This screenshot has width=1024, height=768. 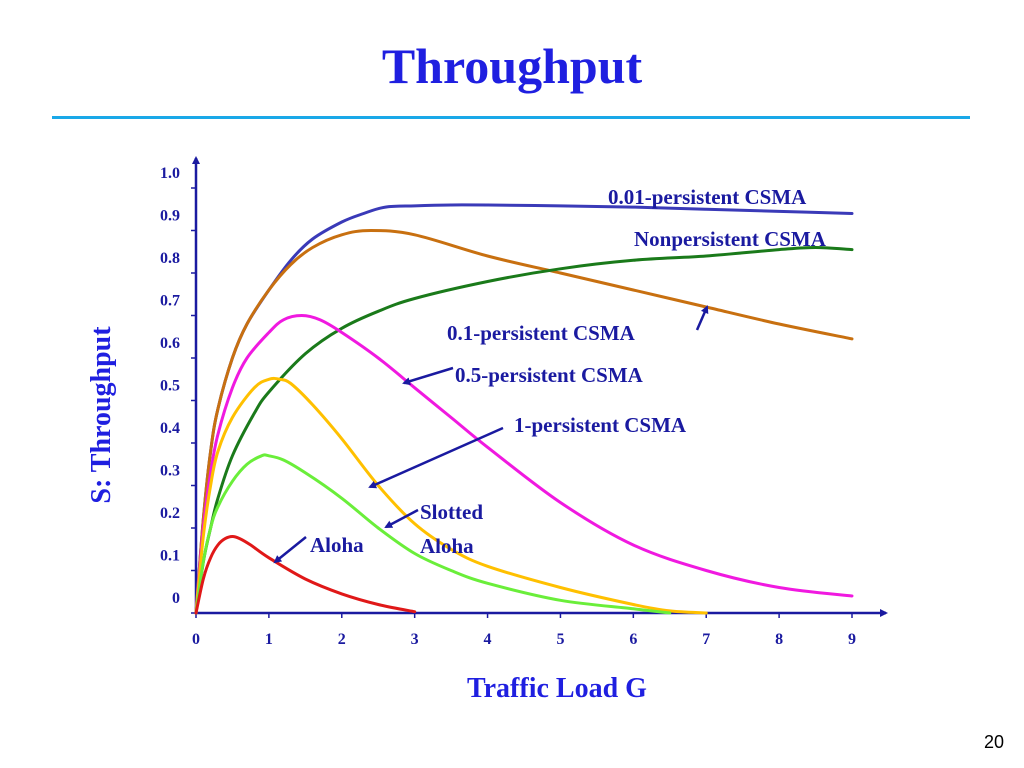 I want to click on annotation-01: 0.1-persistent CSMA, so click(x=578, y=325).